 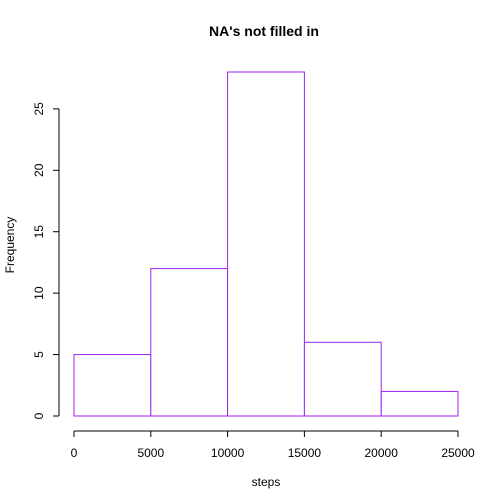 I want to click on y-tick-label: 0, so click(x=39, y=415).